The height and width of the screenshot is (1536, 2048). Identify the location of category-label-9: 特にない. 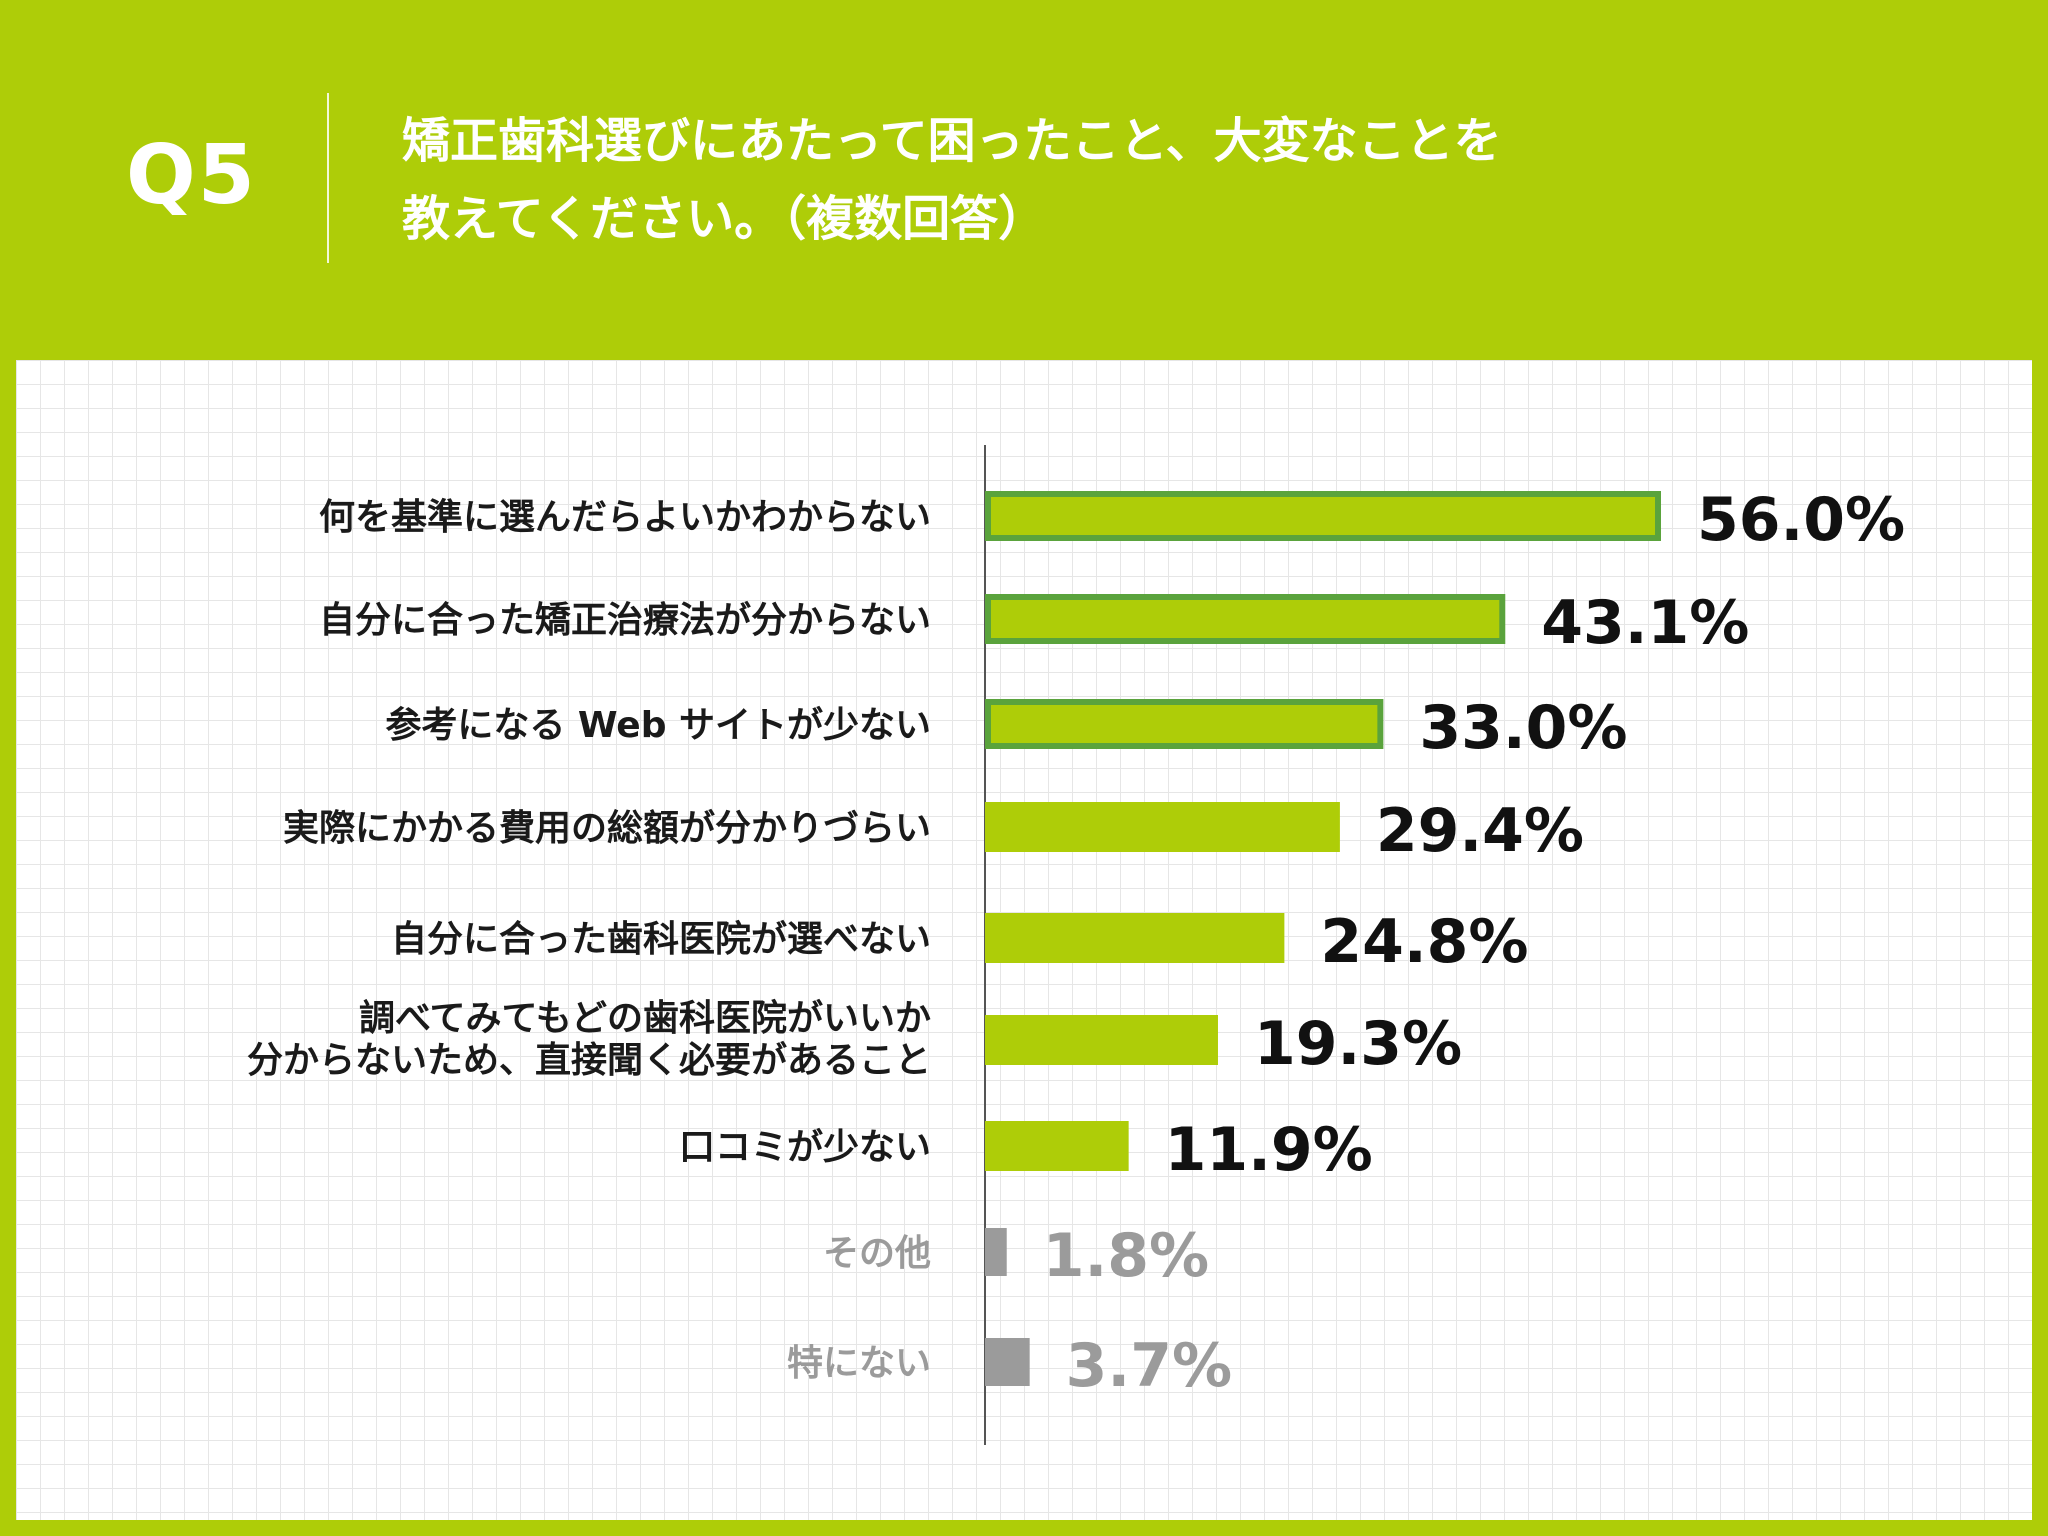
(859, 1363).